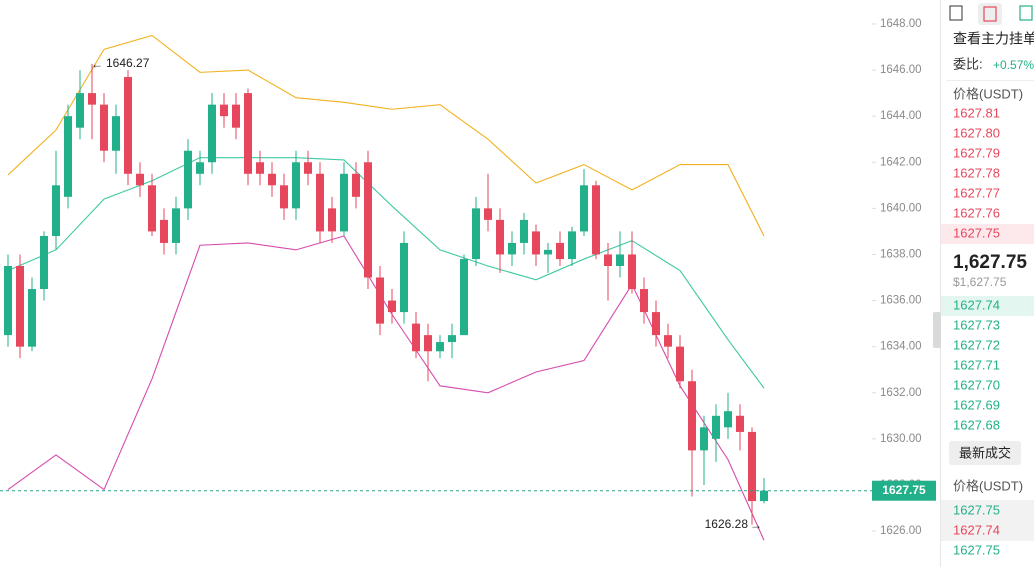 This screenshot has height=567, width=1034. What do you see at coordinates (901, 347) in the screenshot?
I see `y-tick-label: 1634.00` at bounding box center [901, 347].